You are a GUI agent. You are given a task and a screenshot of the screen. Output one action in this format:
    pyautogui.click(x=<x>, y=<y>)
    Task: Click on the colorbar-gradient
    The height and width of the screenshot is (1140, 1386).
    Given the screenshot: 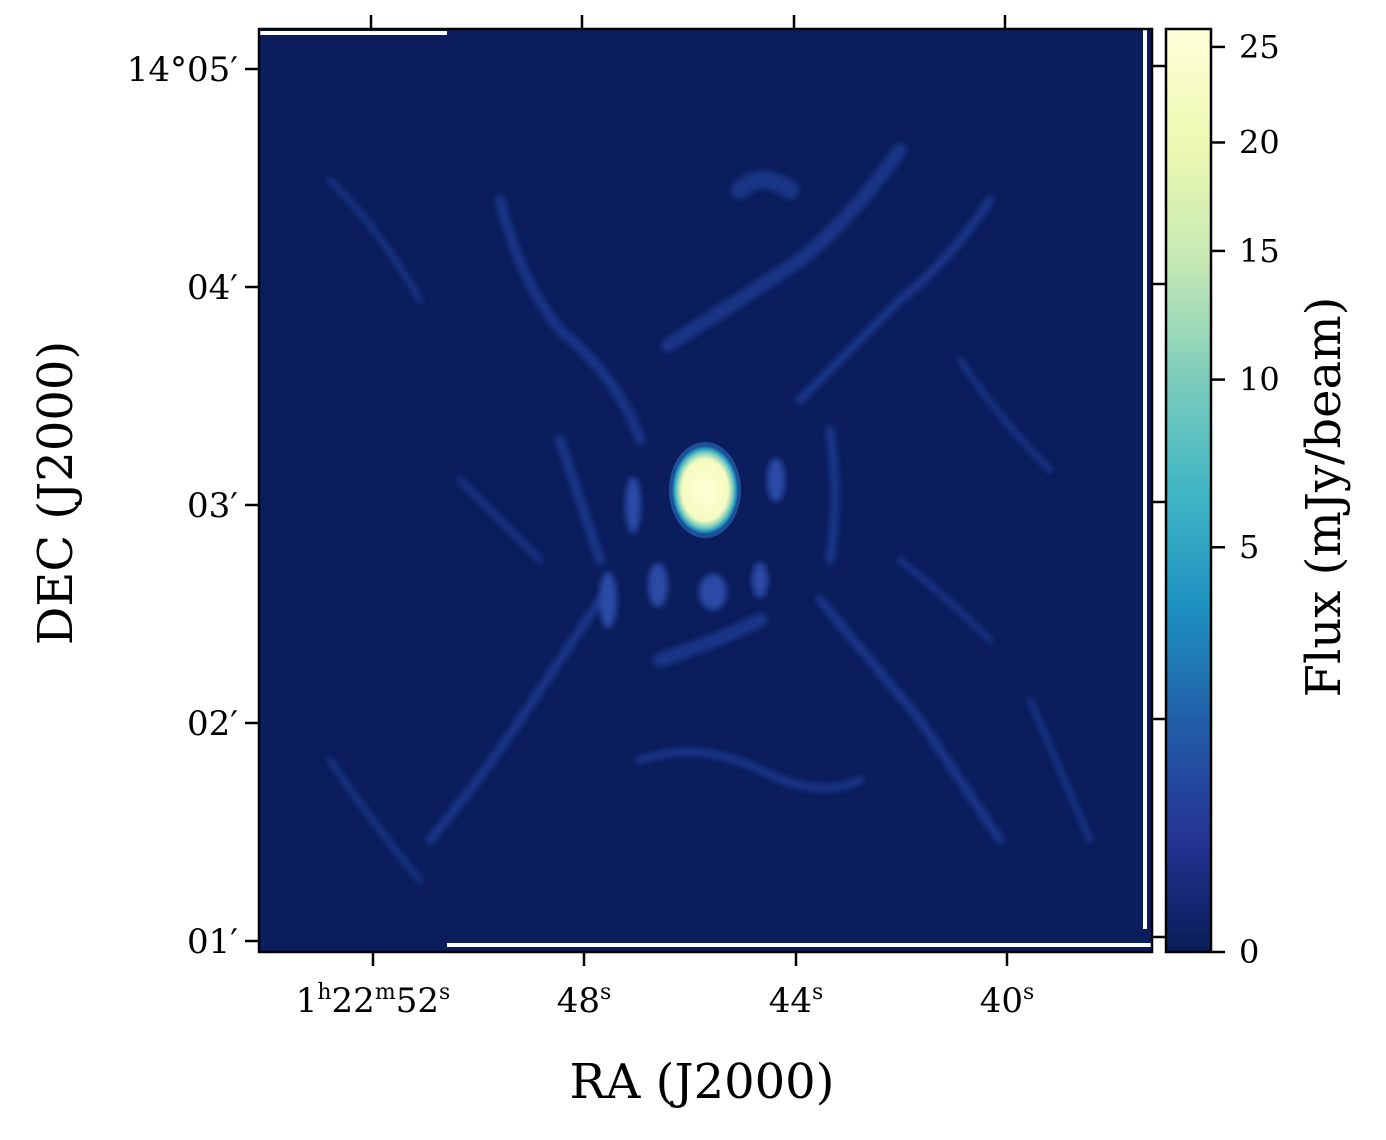 What is the action you would take?
    pyautogui.click(x=1188, y=490)
    